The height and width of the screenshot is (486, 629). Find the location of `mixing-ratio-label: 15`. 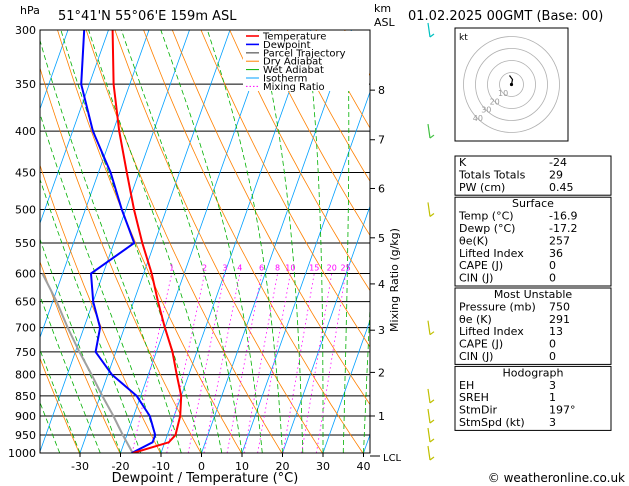

mixing-ratio-label: 15 is located at coordinates (314, 268).